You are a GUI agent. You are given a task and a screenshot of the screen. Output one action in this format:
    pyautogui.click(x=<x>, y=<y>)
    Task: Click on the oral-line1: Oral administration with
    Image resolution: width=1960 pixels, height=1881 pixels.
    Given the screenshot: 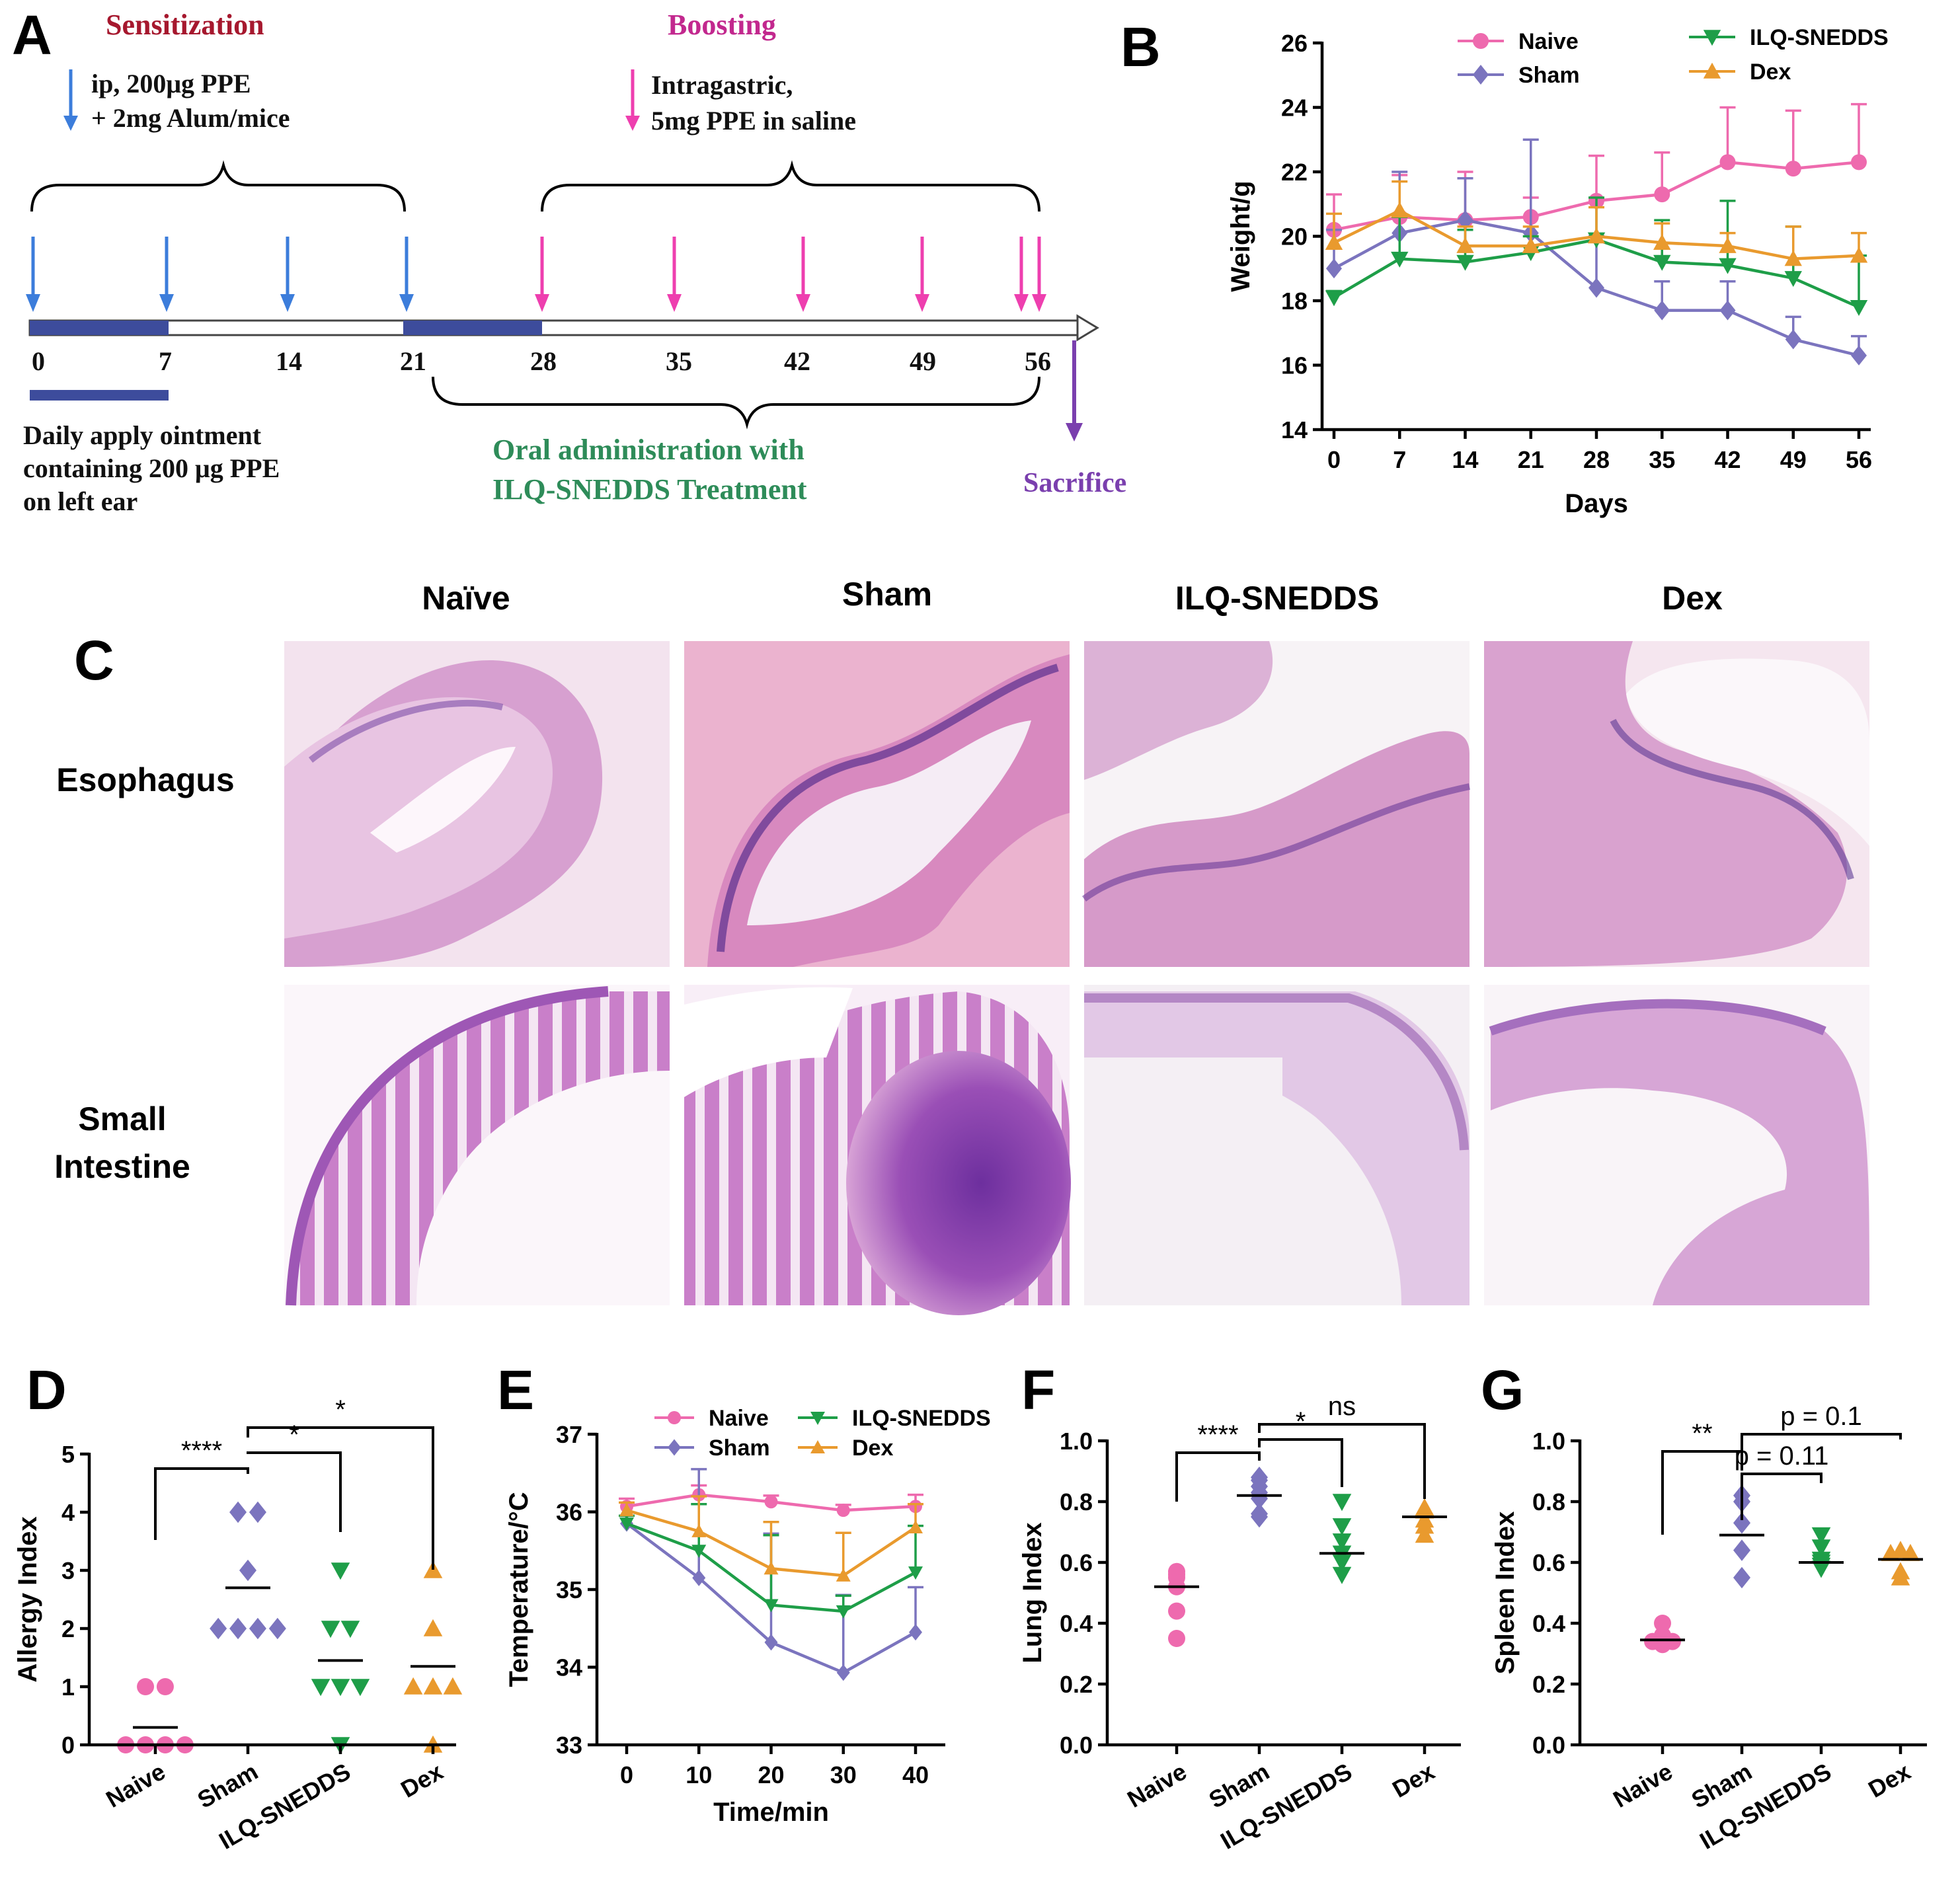 What is the action you would take?
    pyautogui.click(x=648, y=450)
    